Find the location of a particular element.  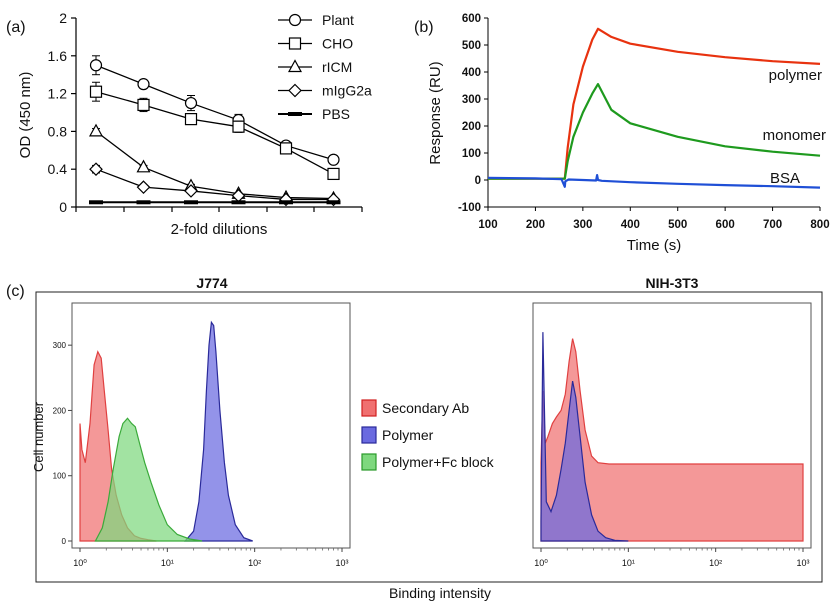

chart-b-x-label: Time (s) is located at coordinates (654, 245).